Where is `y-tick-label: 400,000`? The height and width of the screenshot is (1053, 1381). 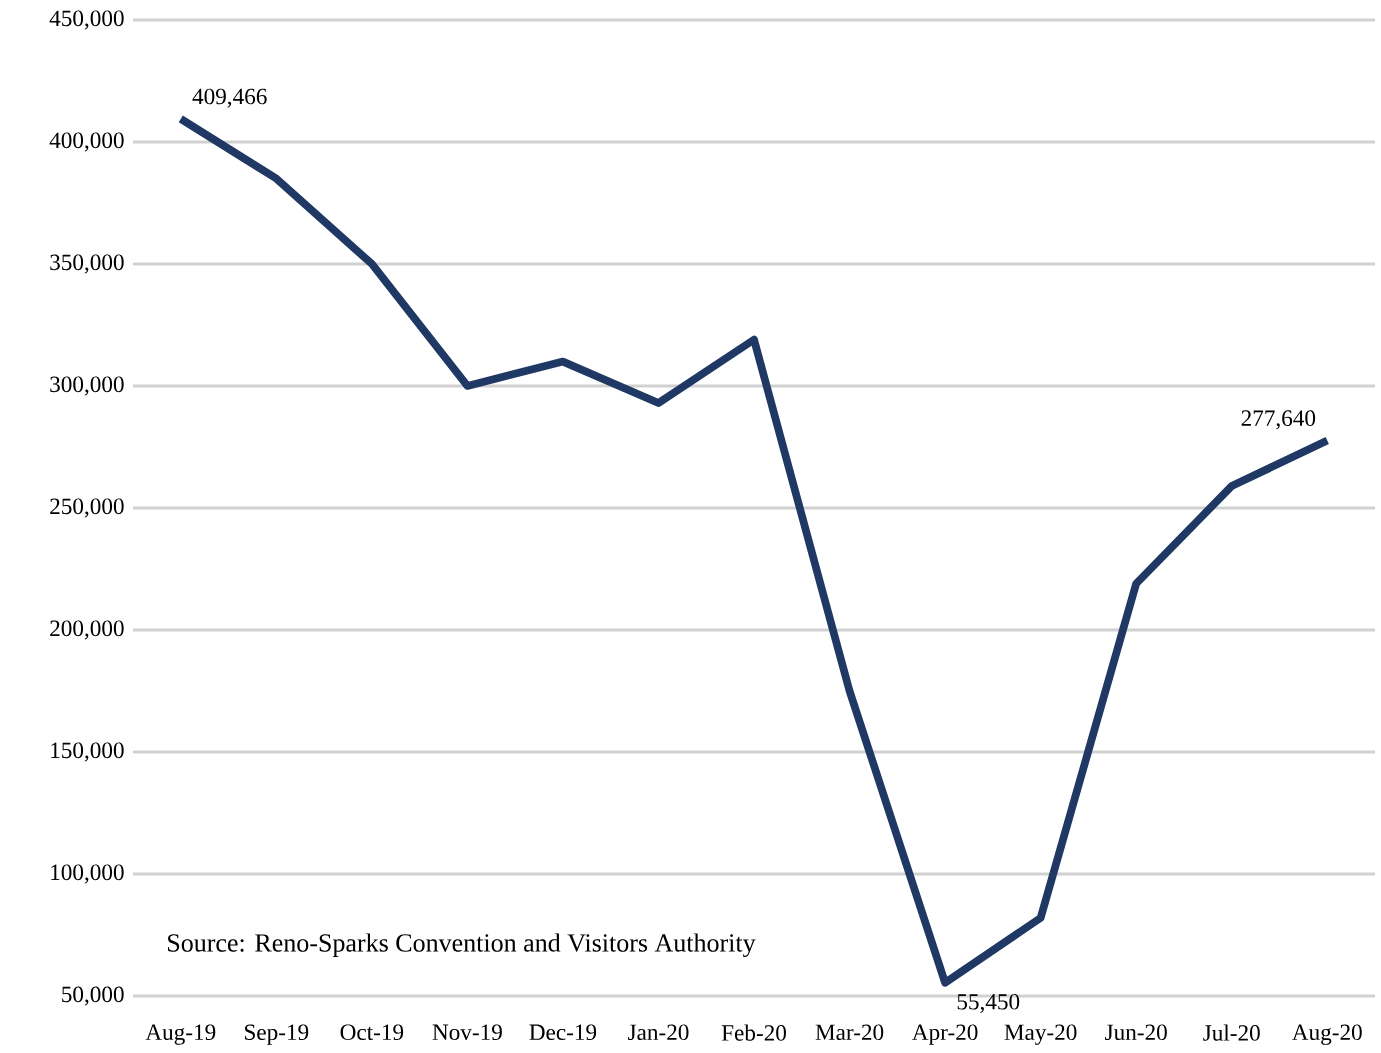
y-tick-label: 400,000 is located at coordinates (86, 142).